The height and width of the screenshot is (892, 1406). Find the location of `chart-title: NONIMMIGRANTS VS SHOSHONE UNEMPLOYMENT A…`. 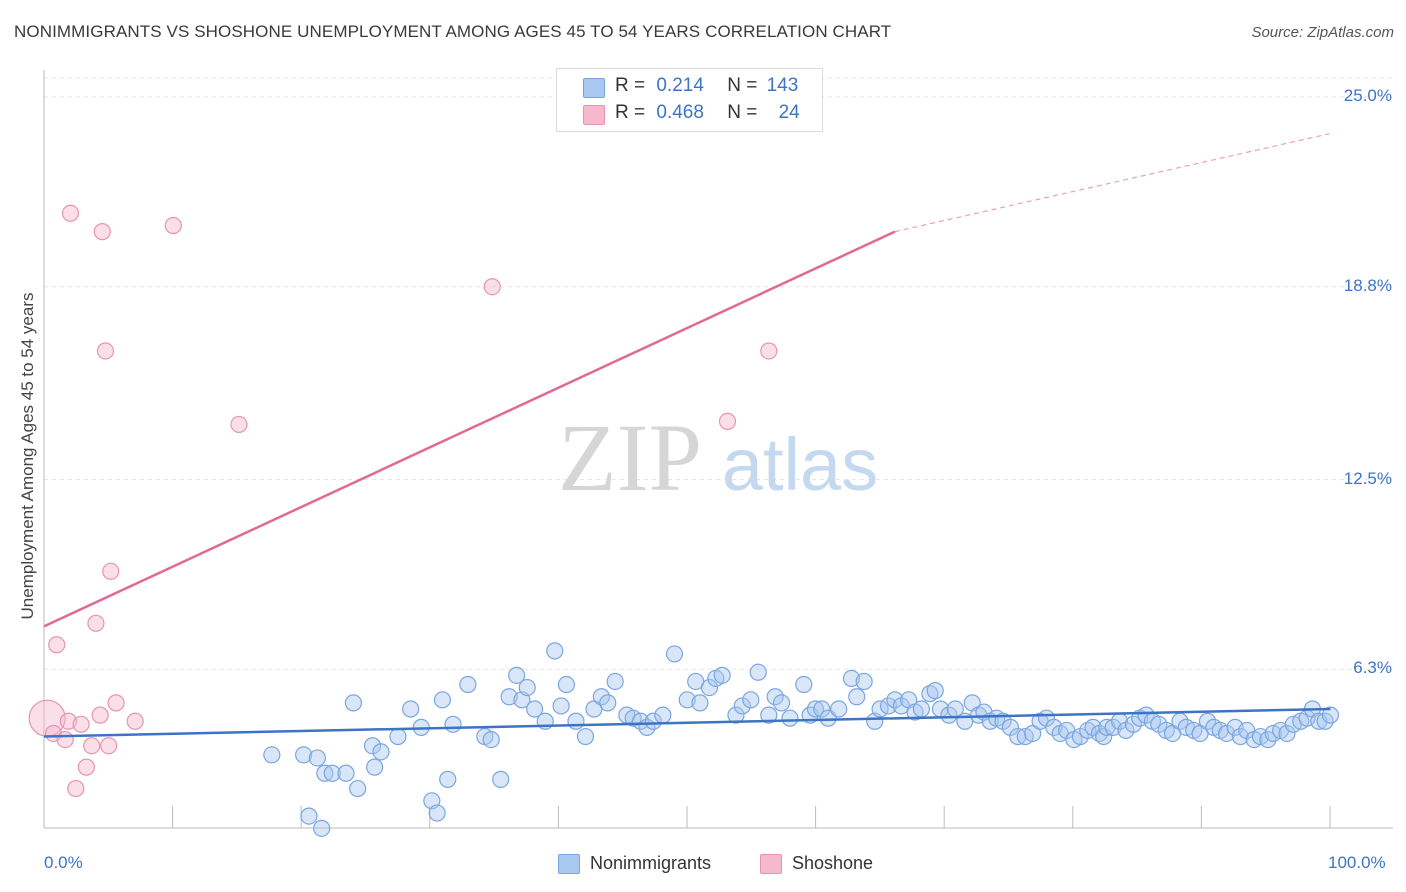

chart-title: NONIMMIGRANTS VS SHOSHONE UNEMPLOYMENT A… is located at coordinates (453, 31).